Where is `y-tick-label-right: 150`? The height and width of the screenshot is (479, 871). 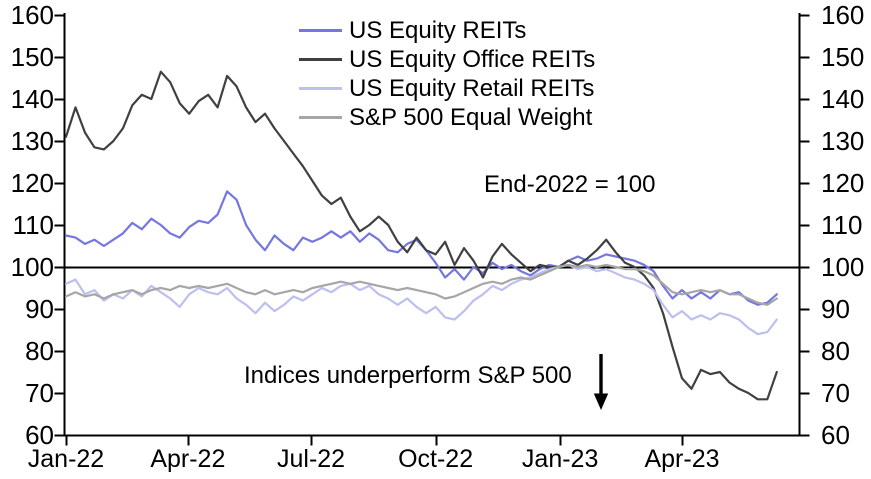
y-tick-label-right: 150 is located at coordinates (843, 57).